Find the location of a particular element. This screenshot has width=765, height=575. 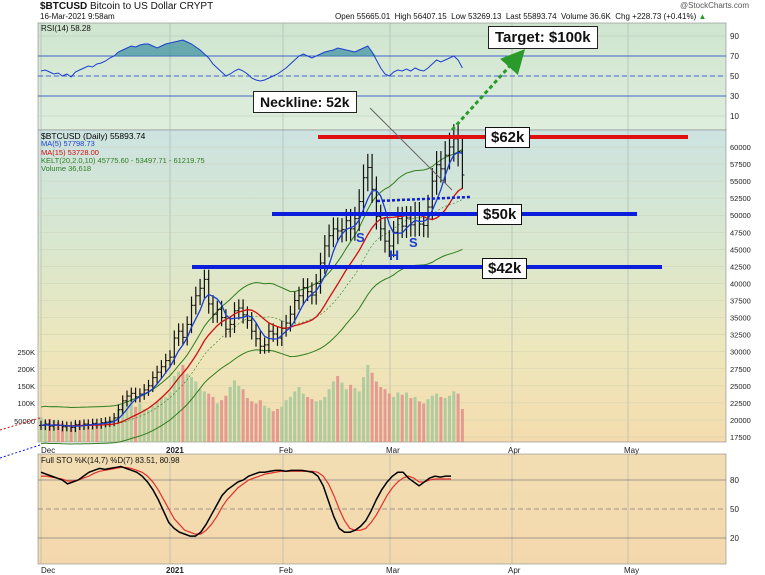

head-label: H is located at coordinates (394, 255).